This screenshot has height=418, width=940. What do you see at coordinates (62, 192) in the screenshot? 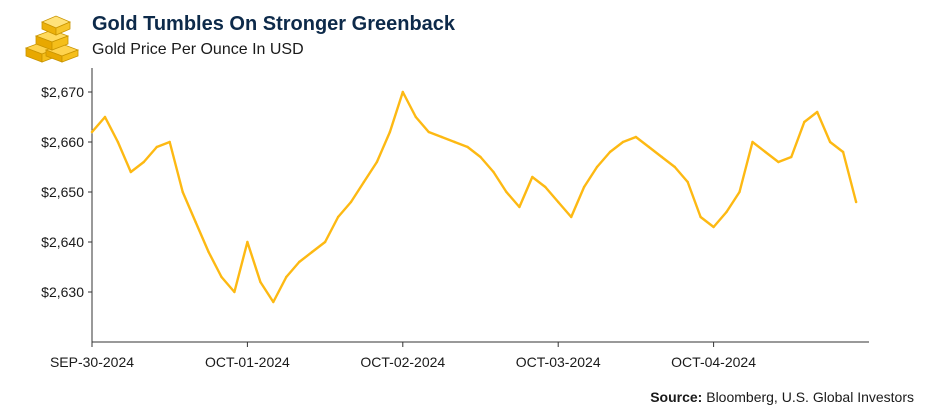
I see `y-tick-label: $2,650` at bounding box center [62, 192].